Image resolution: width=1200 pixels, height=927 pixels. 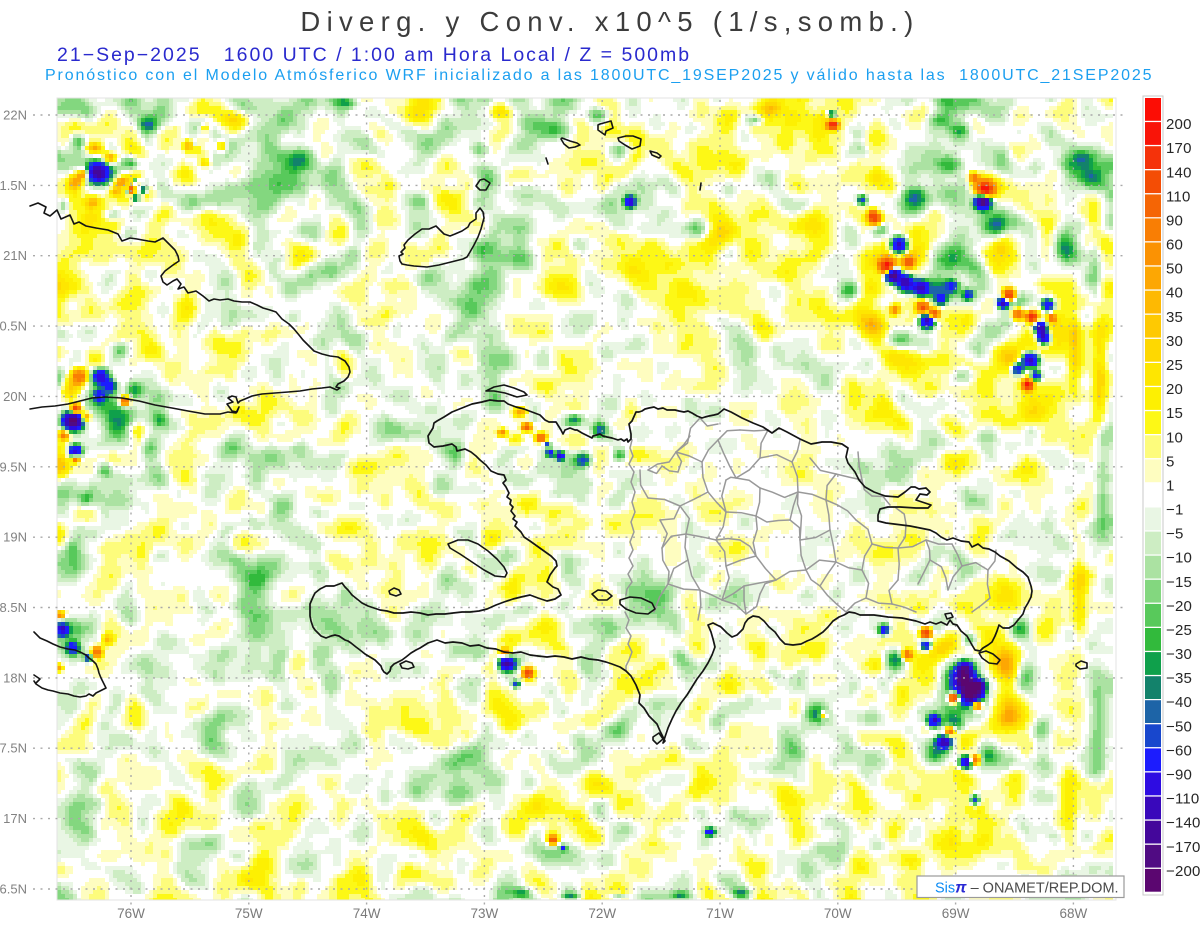 What do you see at coordinates (13, 748) in the screenshot?
I see `svg-text: 7.5N` at bounding box center [13, 748].